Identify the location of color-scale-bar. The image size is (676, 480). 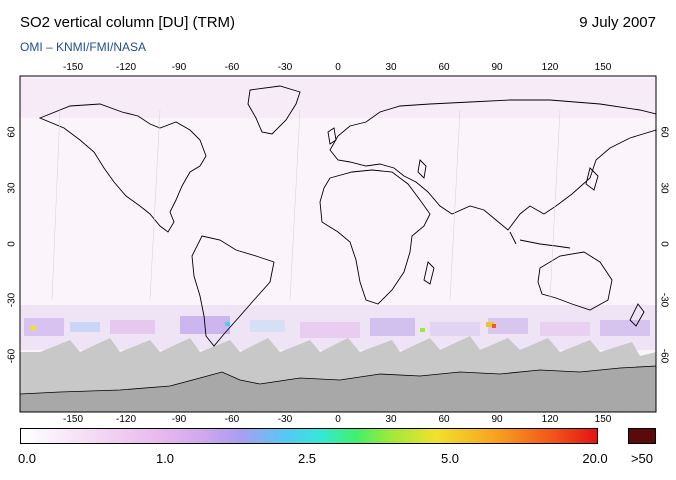
(309, 436).